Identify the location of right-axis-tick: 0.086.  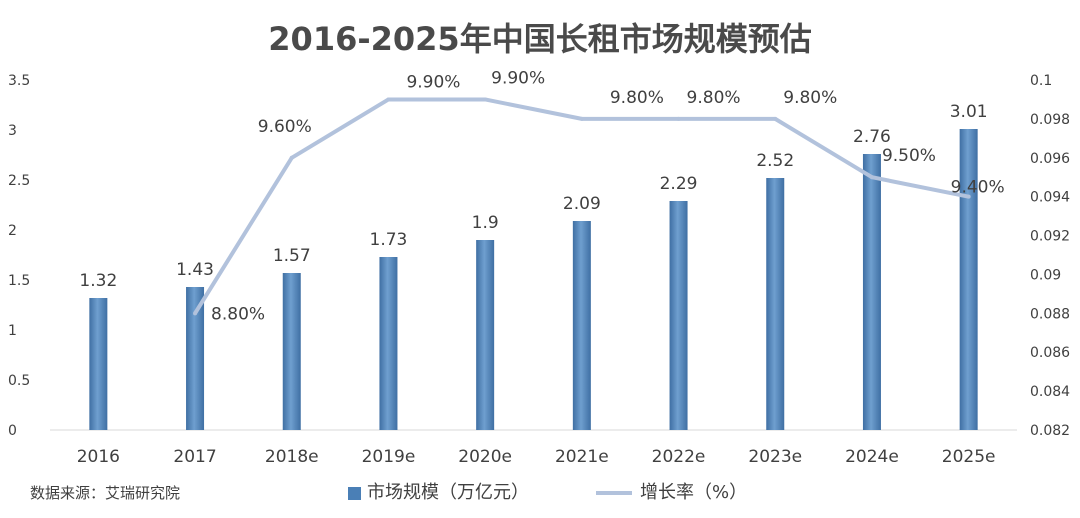
(1050, 353).